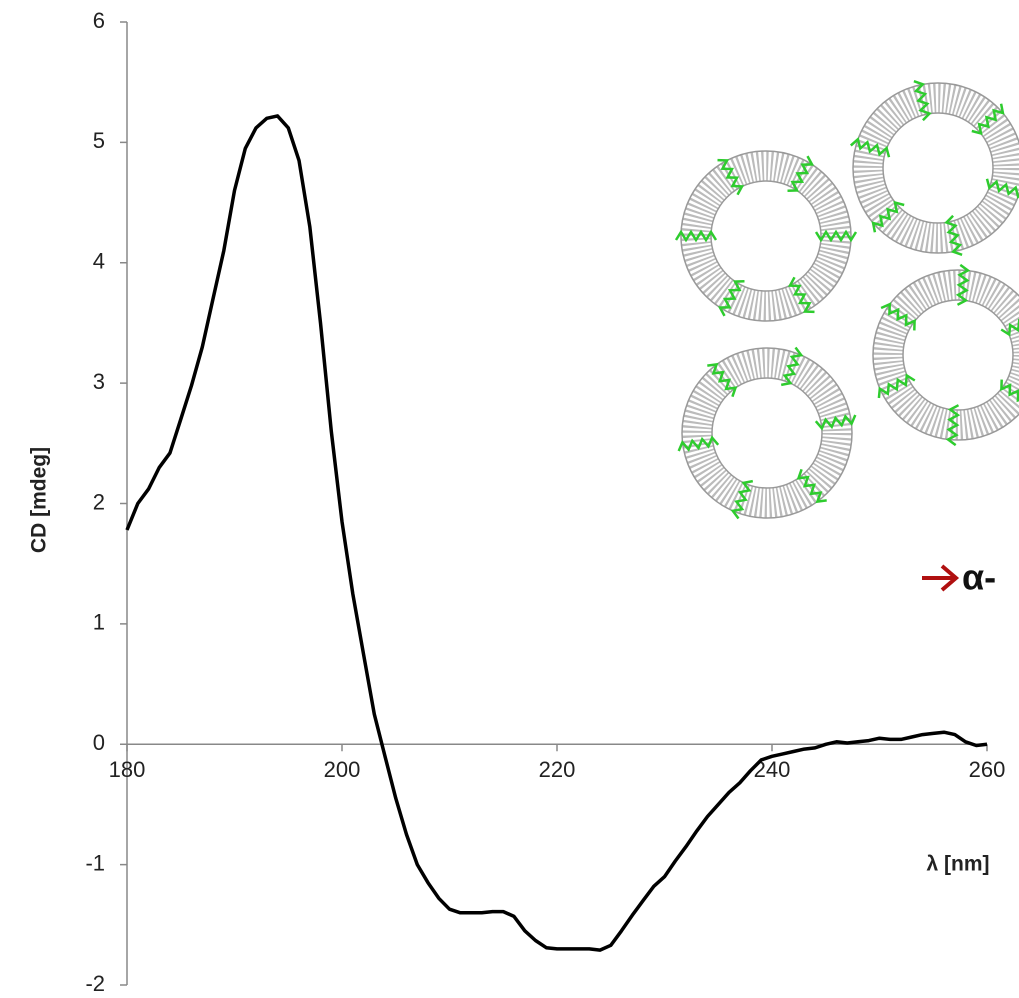  I want to click on x-tick-label: 180, so click(127, 769).